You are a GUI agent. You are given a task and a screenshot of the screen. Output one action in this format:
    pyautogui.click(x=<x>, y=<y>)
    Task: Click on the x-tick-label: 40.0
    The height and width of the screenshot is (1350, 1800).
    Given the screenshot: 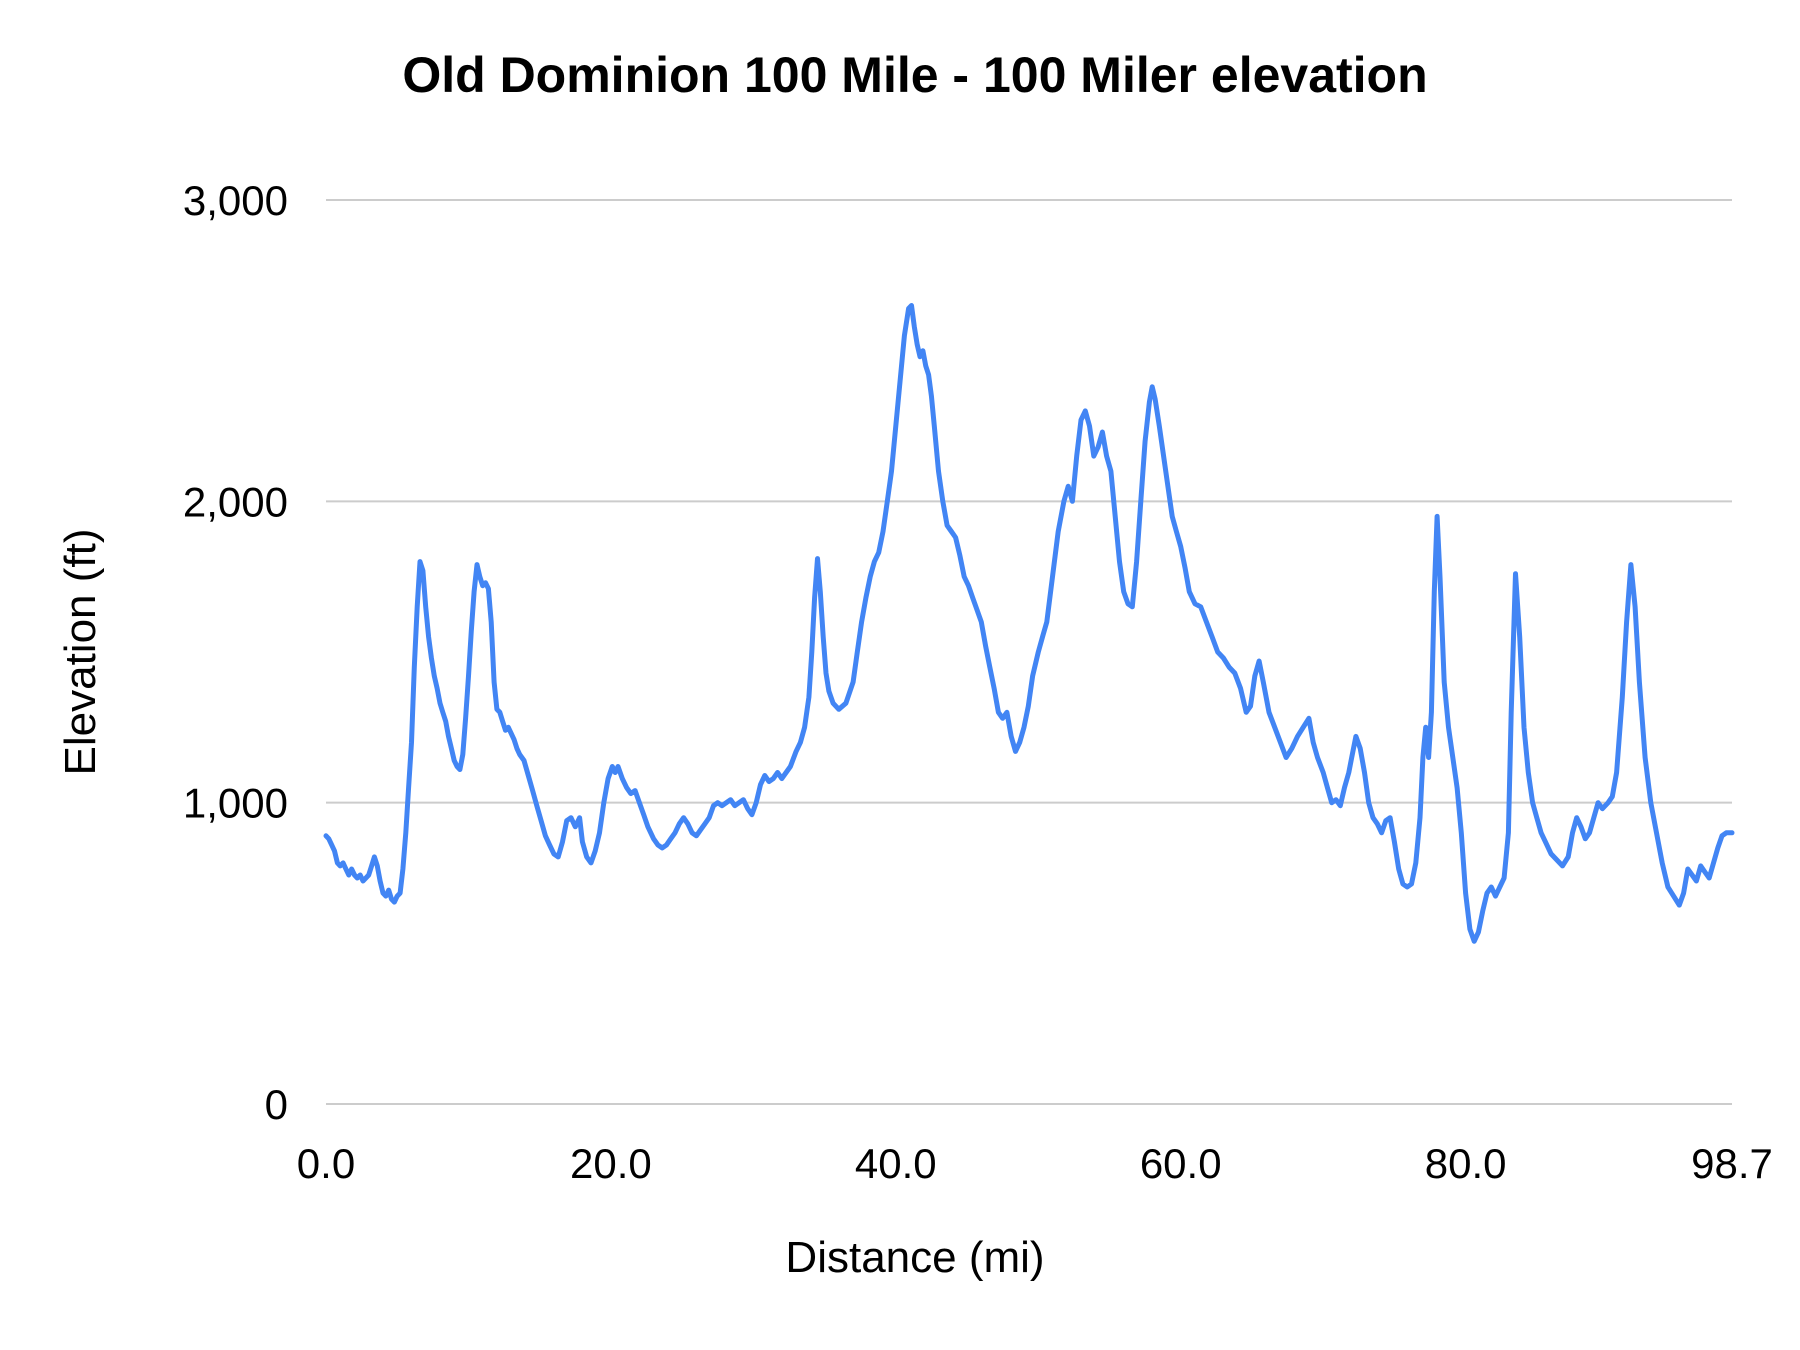 What is the action you would take?
    pyautogui.click(x=896, y=1163)
    